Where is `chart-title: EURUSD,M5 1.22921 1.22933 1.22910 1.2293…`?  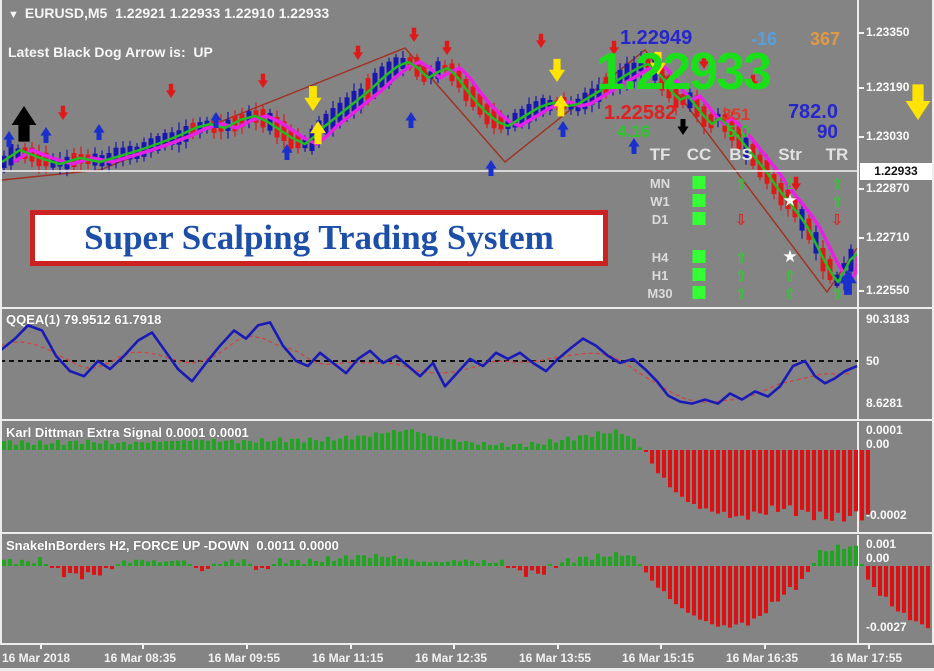 chart-title: EURUSD,M5 1.22921 1.22933 1.22910 1.2293… is located at coordinates (177, 13).